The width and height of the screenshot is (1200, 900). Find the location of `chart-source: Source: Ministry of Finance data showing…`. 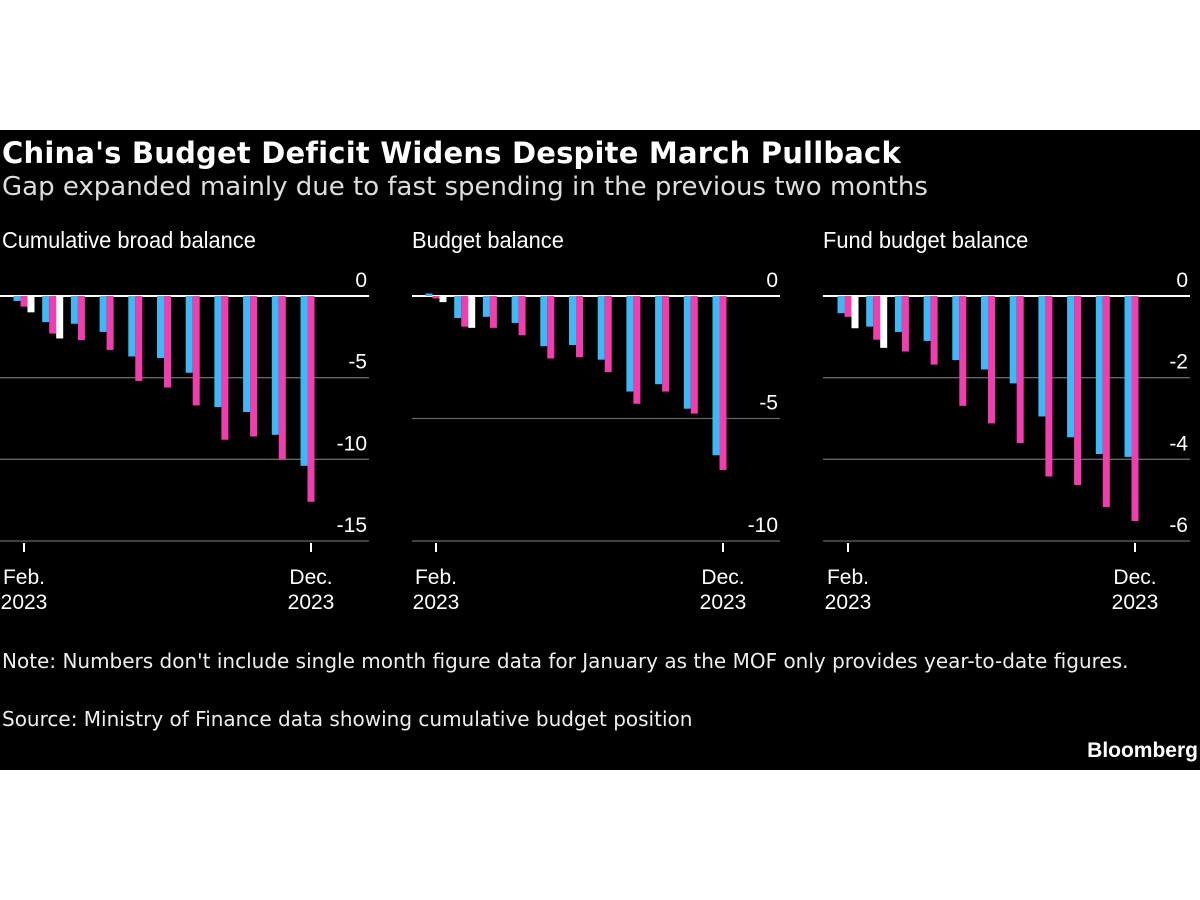

chart-source: Source: Ministry of Finance data showing… is located at coordinates (347, 719).